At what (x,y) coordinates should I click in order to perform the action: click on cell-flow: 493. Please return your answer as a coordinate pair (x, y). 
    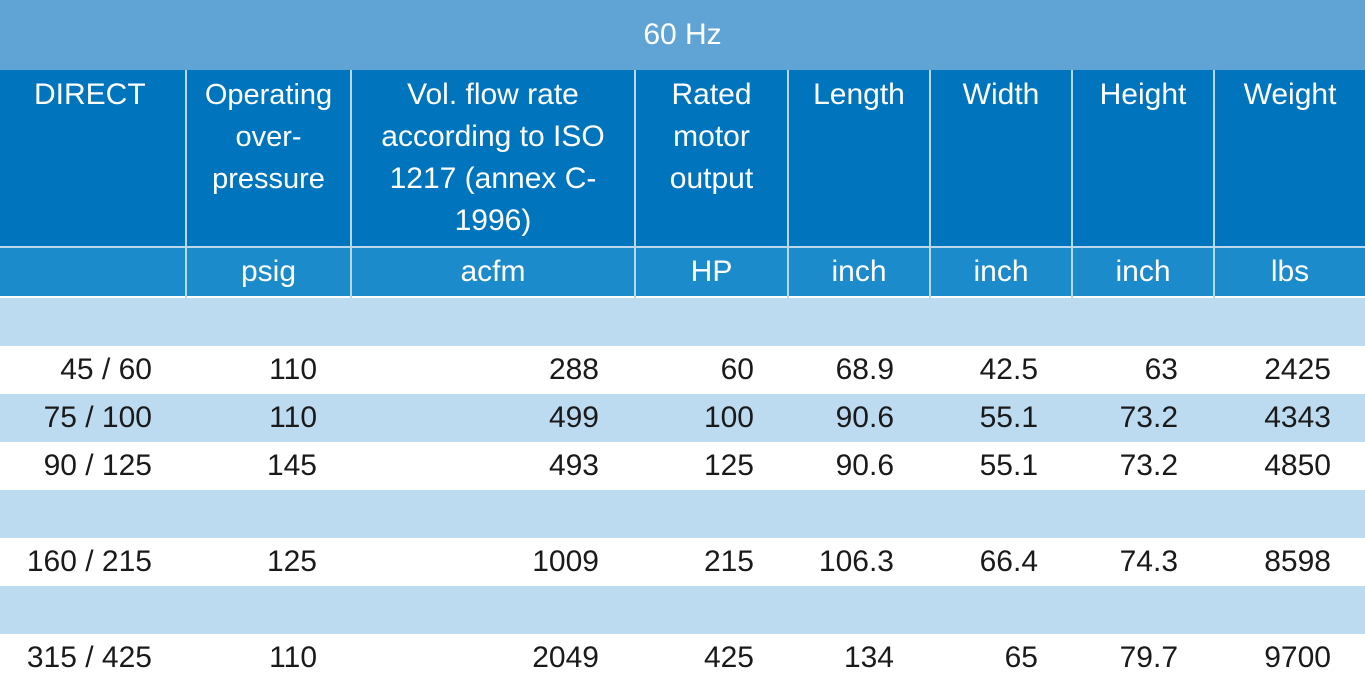
    Looking at the image, I should click on (493, 466).